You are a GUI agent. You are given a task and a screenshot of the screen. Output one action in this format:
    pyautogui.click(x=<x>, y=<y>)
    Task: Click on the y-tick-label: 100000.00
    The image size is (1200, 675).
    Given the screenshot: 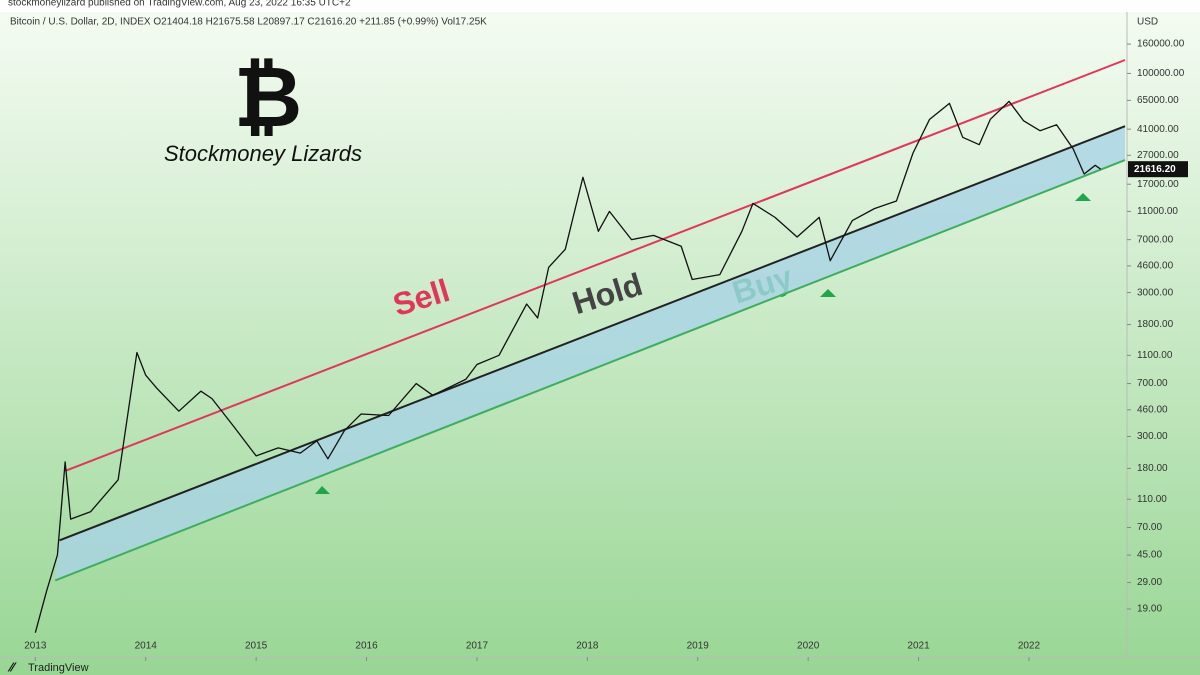 What is the action you would take?
    pyautogui.click(x=1161, y=73)
    